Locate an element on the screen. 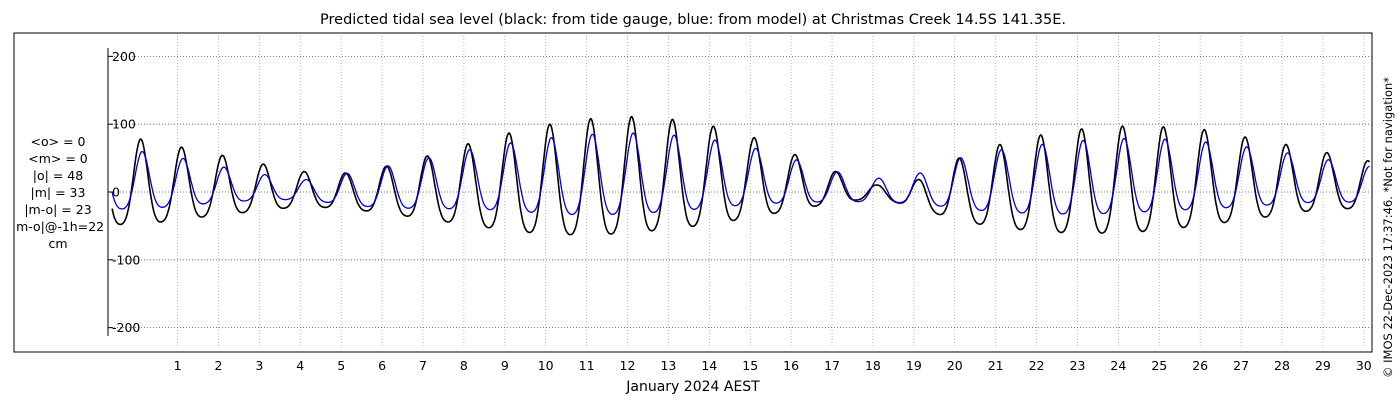  x-tick-label: 17 is located at coordinates (832, 365).